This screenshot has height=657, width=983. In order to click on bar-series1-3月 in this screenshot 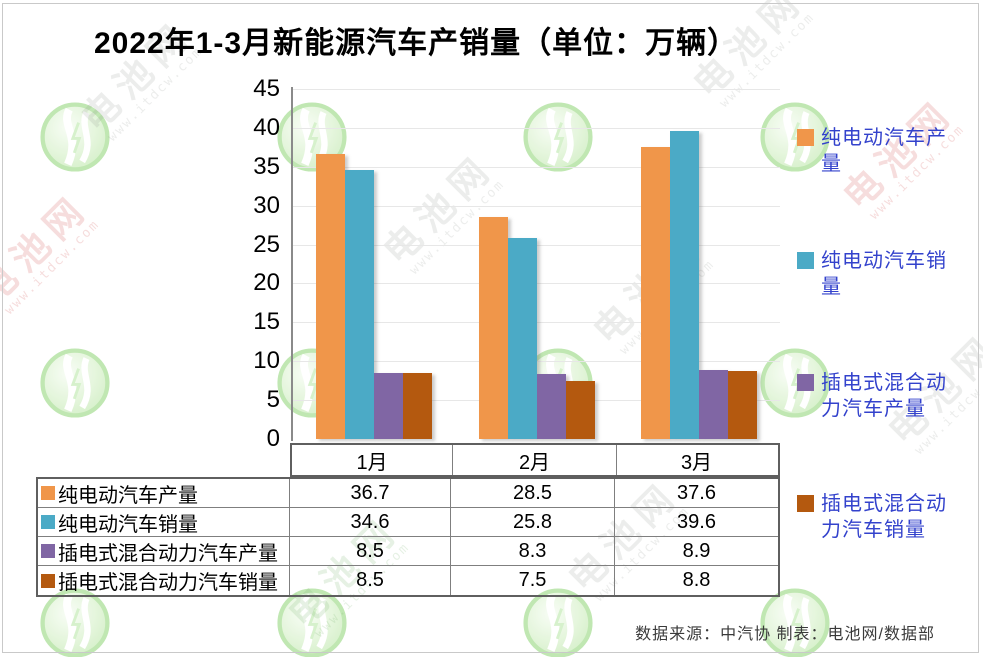, I will do `click(655, 292)`.